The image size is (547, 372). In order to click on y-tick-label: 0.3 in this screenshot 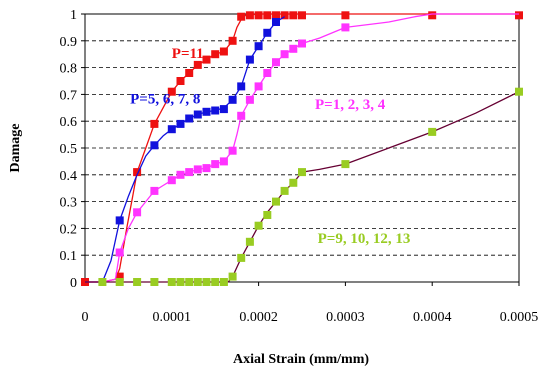, I will do `click(69, 203)`.